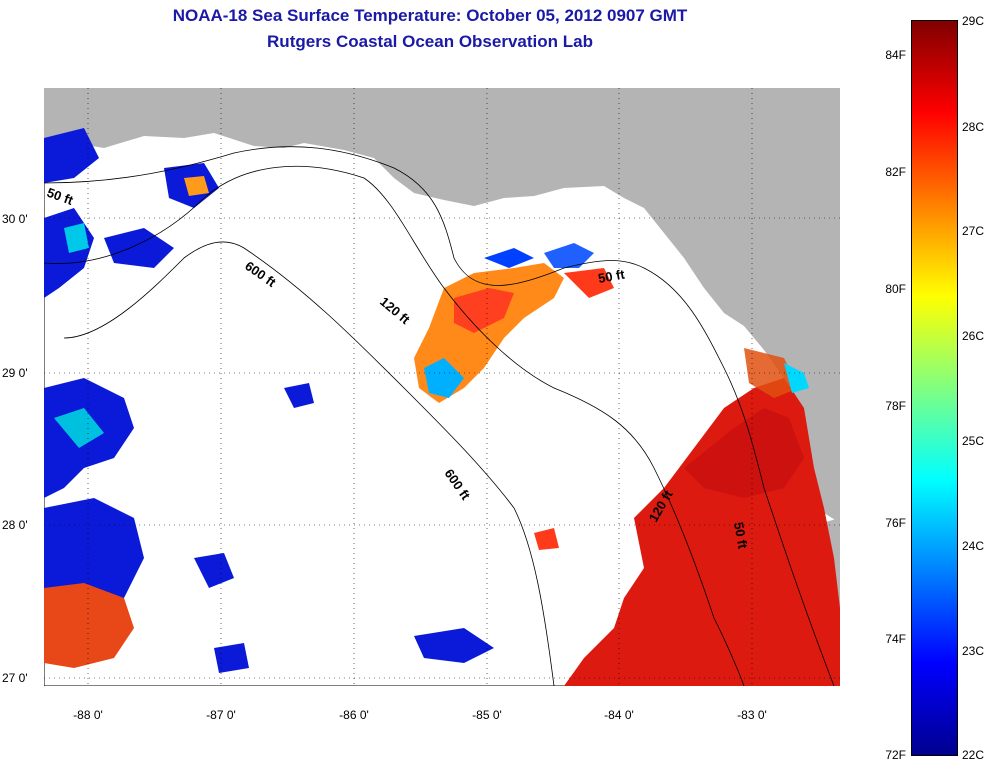  What do you see at coordinates (973, 441) in the screenshot?
I see `celsius-label: 25C` at bounding box center [973, 441].